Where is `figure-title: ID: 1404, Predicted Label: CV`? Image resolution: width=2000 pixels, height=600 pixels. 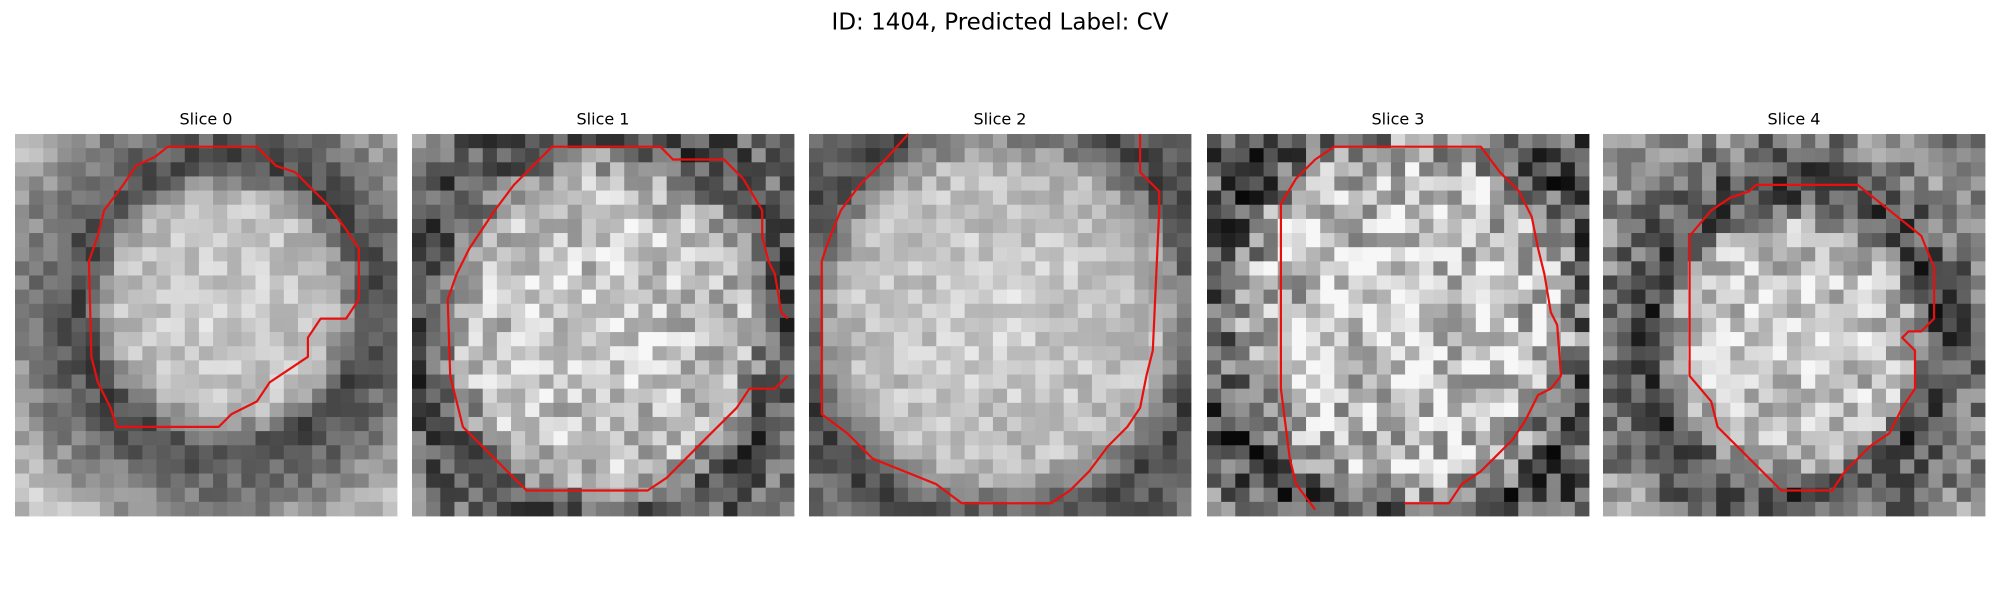
figure-title: ID: 1404, Predicted Label: CV is located at coordinates (1000, 23).